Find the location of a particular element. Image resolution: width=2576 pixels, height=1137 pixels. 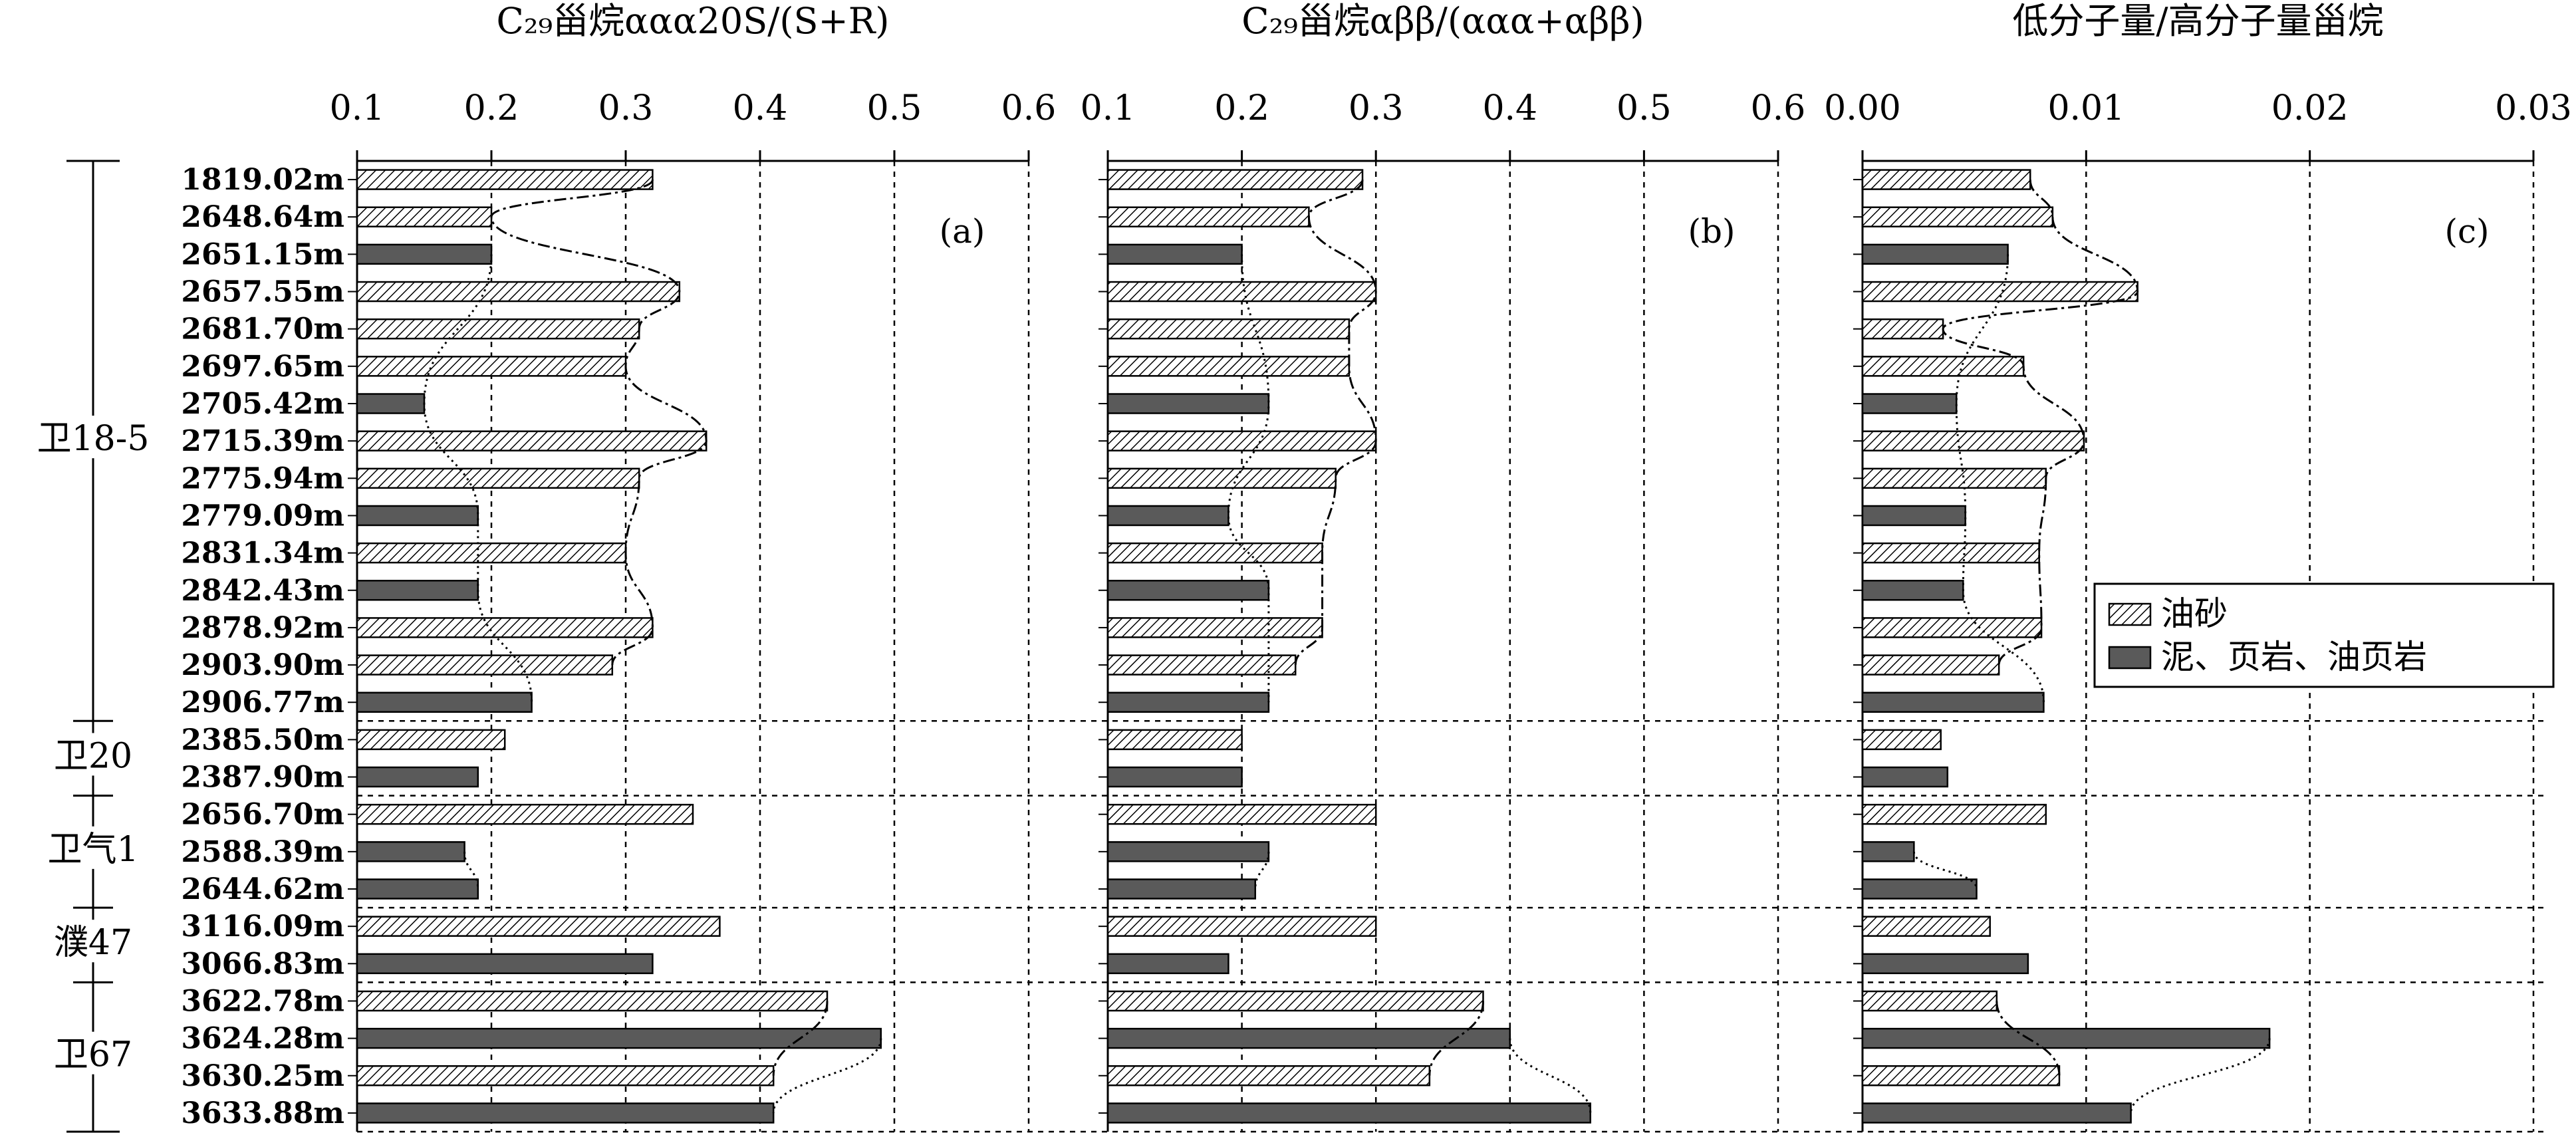

legend-swatch-oil-sand is located at coordinates (2130, 614).